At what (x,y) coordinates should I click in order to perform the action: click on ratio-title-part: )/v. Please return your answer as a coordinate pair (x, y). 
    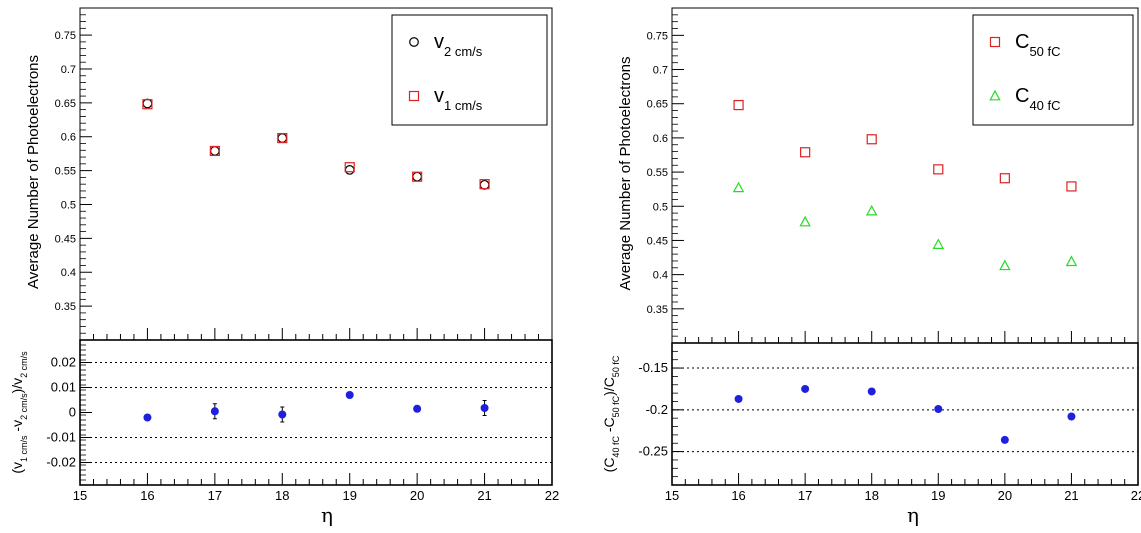
    Looking at the image, I should click on (17, 386).